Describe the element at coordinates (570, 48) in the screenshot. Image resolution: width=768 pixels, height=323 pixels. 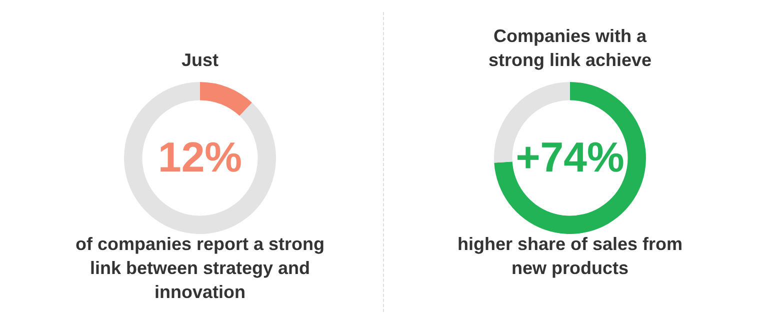
I see `chart-title: Companies with a strong link achieve` at that location.